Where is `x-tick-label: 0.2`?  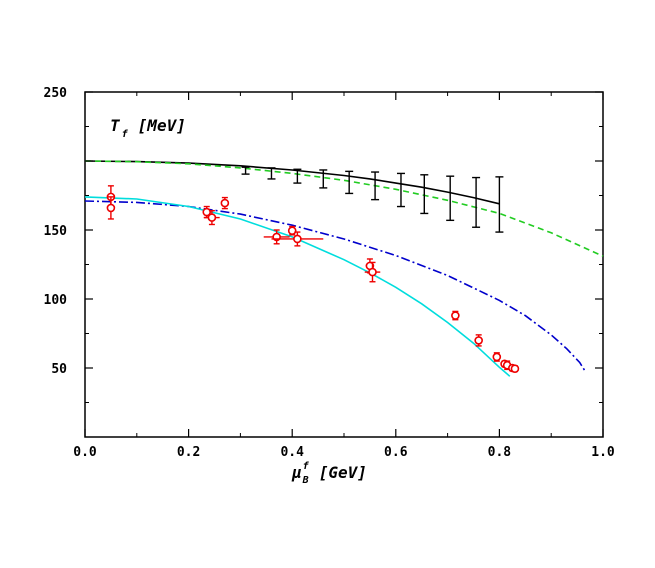 x-tick-label: 0.2 is located at coordinates (188, 452).